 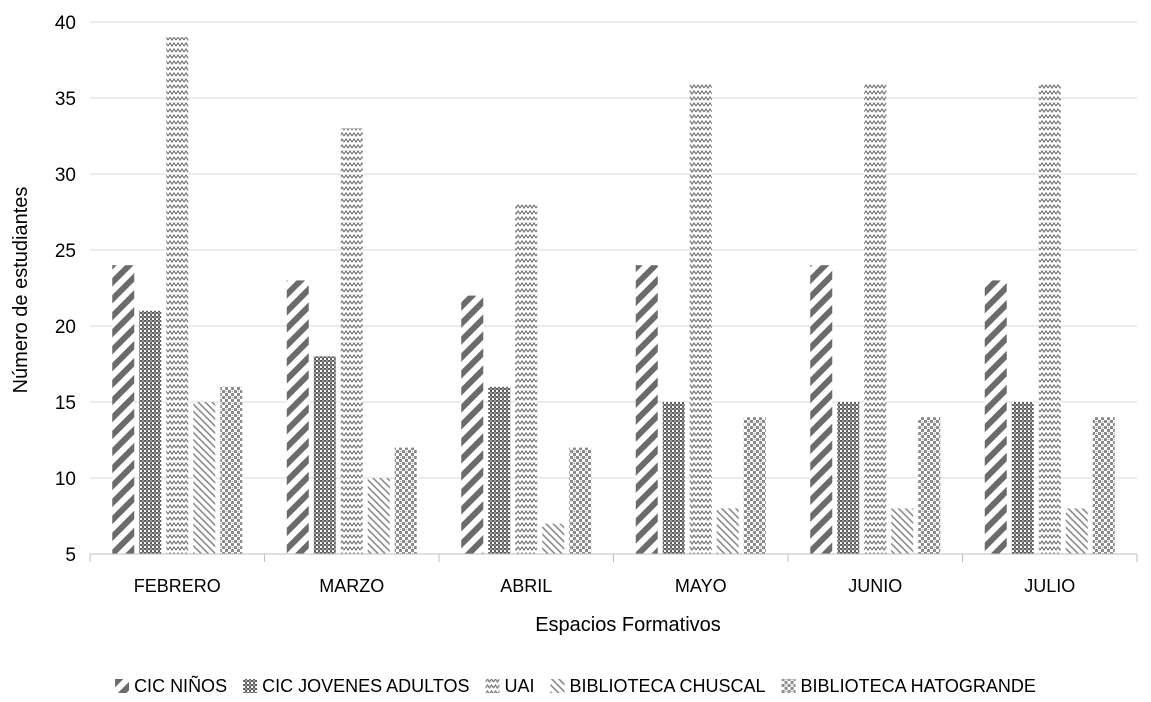 I want to click on y-axis-title: Número de estudiantes, so click(x=21, y=290).